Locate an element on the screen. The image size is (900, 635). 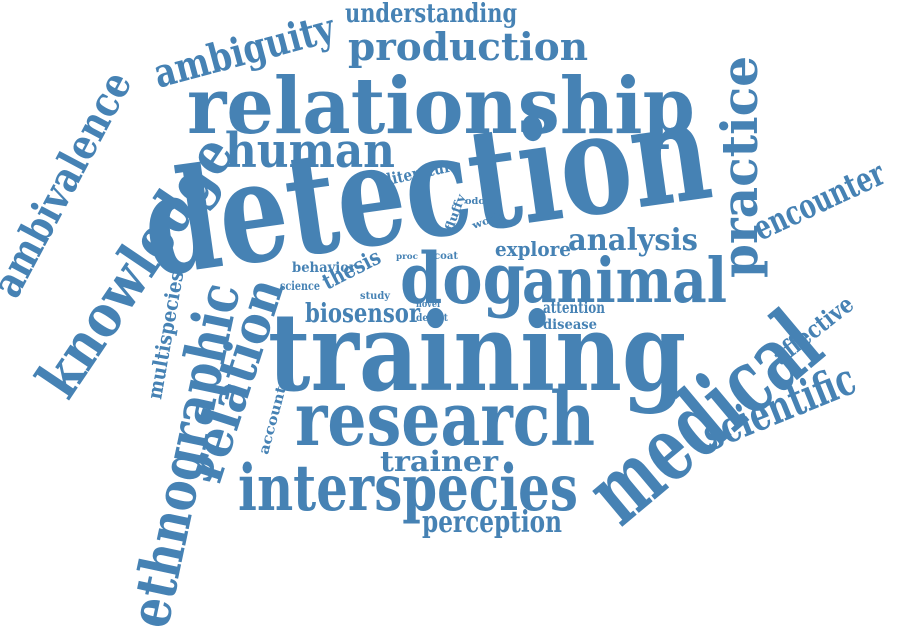
word-production: production is located at coordinates (468, 46).